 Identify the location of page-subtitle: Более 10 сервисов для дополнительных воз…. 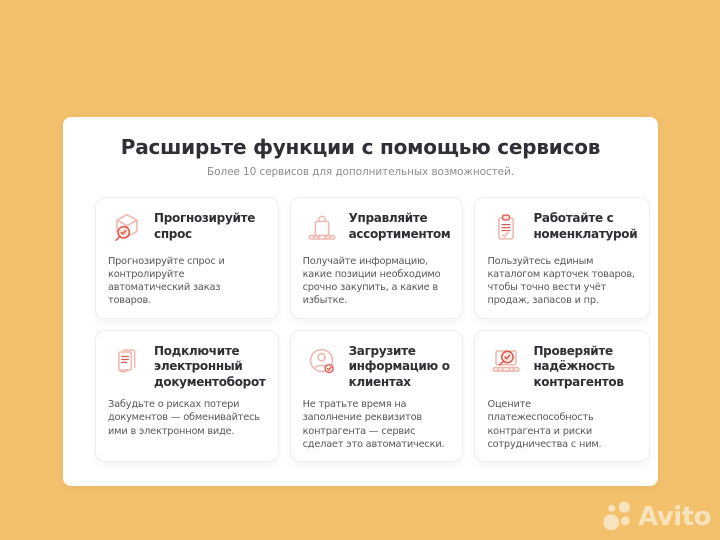
(360, 172).